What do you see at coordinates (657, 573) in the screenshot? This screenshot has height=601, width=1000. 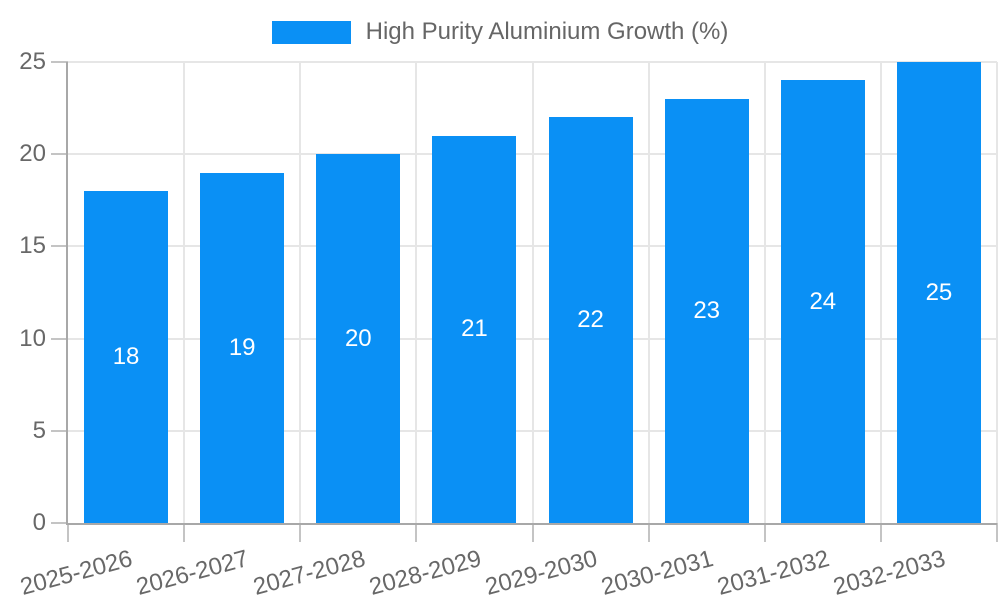 I see `x-tick-label: 2030-2031` at bounding box center [657, 573].